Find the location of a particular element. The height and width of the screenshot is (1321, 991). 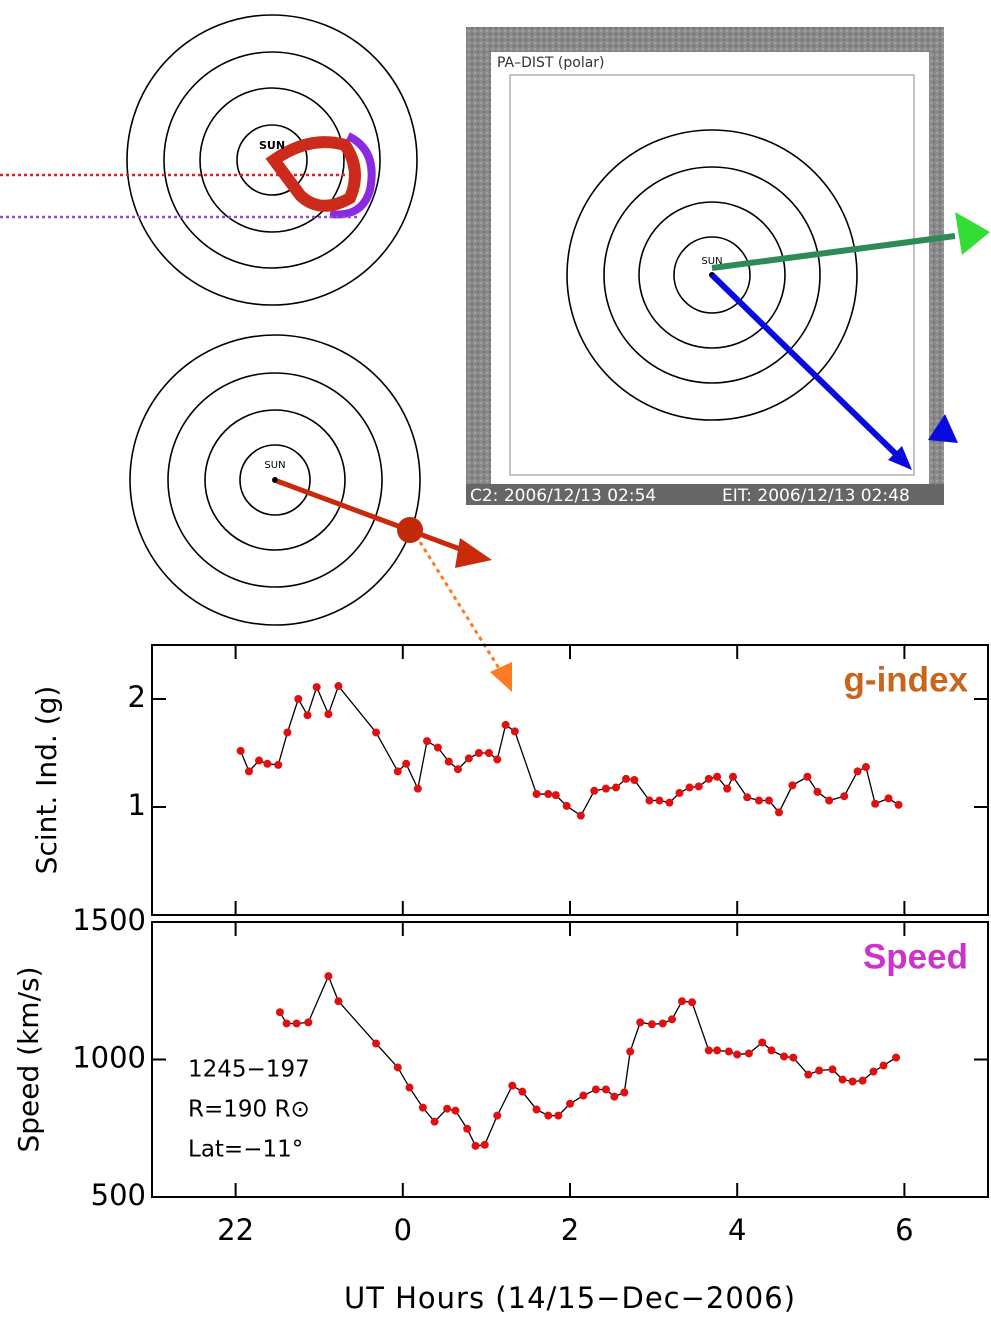

x-tick-label: 4 is located at coordinates (737, 1230).